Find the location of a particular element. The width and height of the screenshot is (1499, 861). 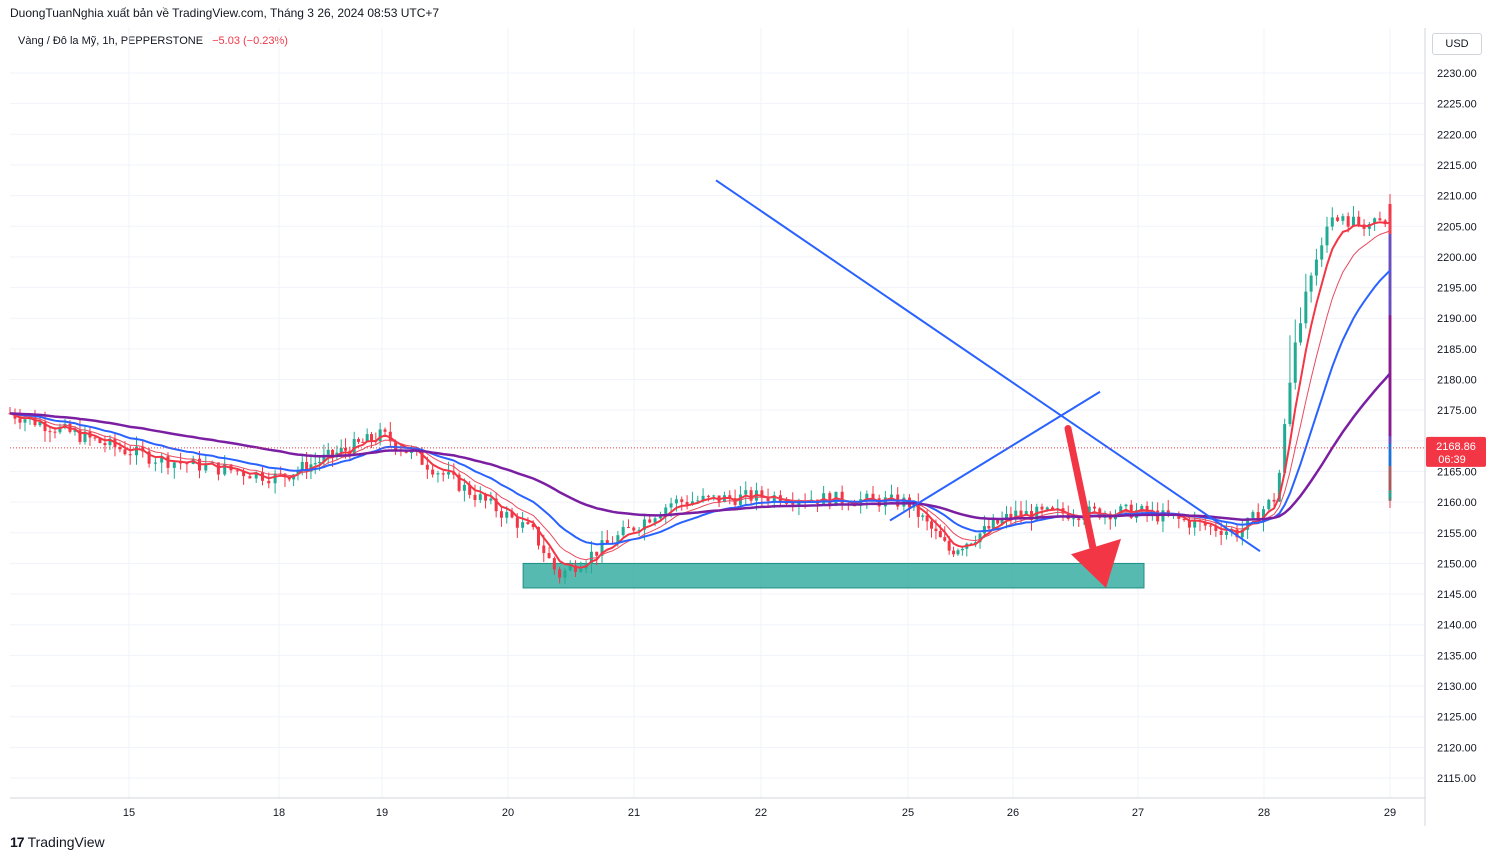

projection-arrow is located at coordinates (1092, 506).